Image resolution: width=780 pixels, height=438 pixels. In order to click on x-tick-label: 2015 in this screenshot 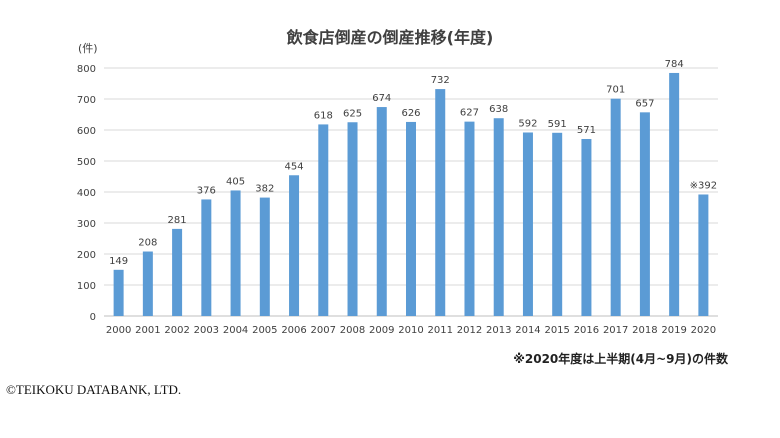, I will do `click(556, 330)`.